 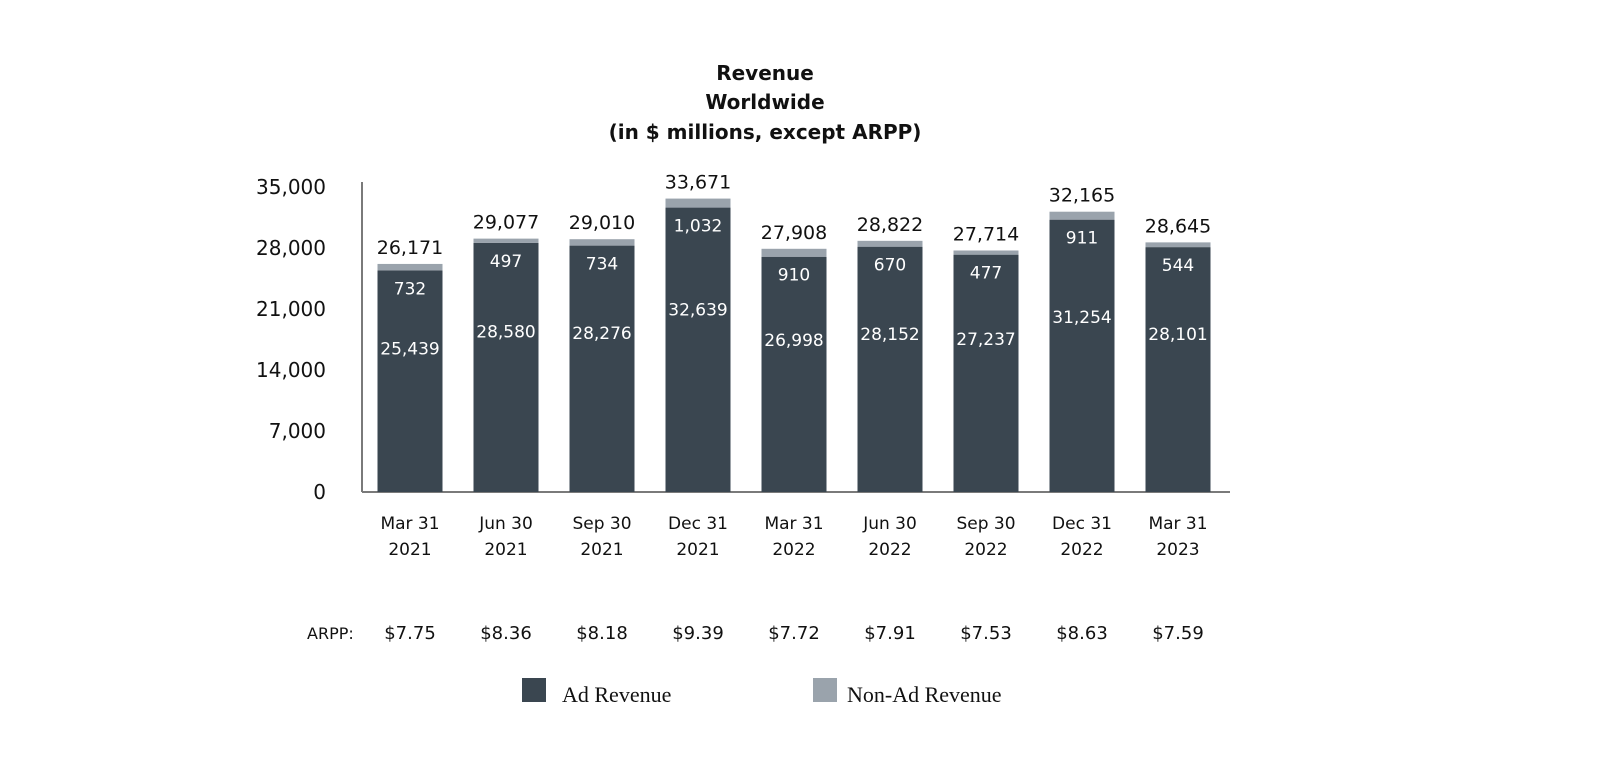 I want to click on total-value-label: 26,171, so click(x=410, y=248).